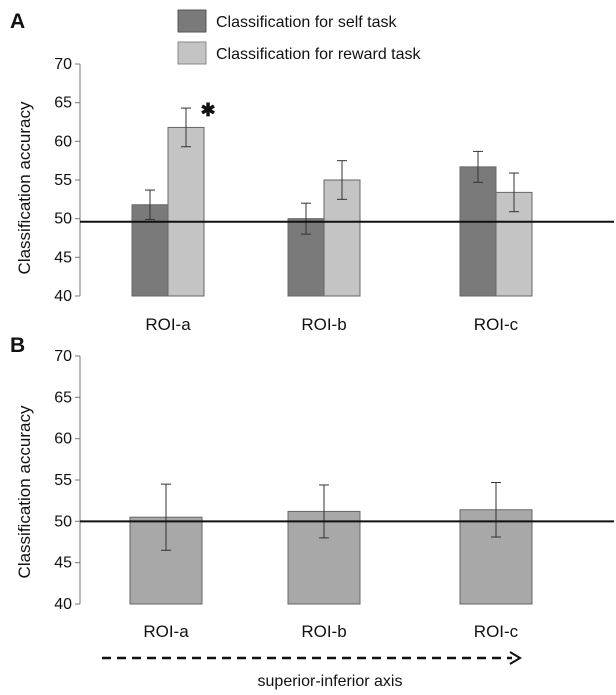 The height and width of the screenshot is (695, 616). Describe the element at coordinates (63, 141) in the screenshot. I see `panel-a-y-tick-label: 60` at that location.